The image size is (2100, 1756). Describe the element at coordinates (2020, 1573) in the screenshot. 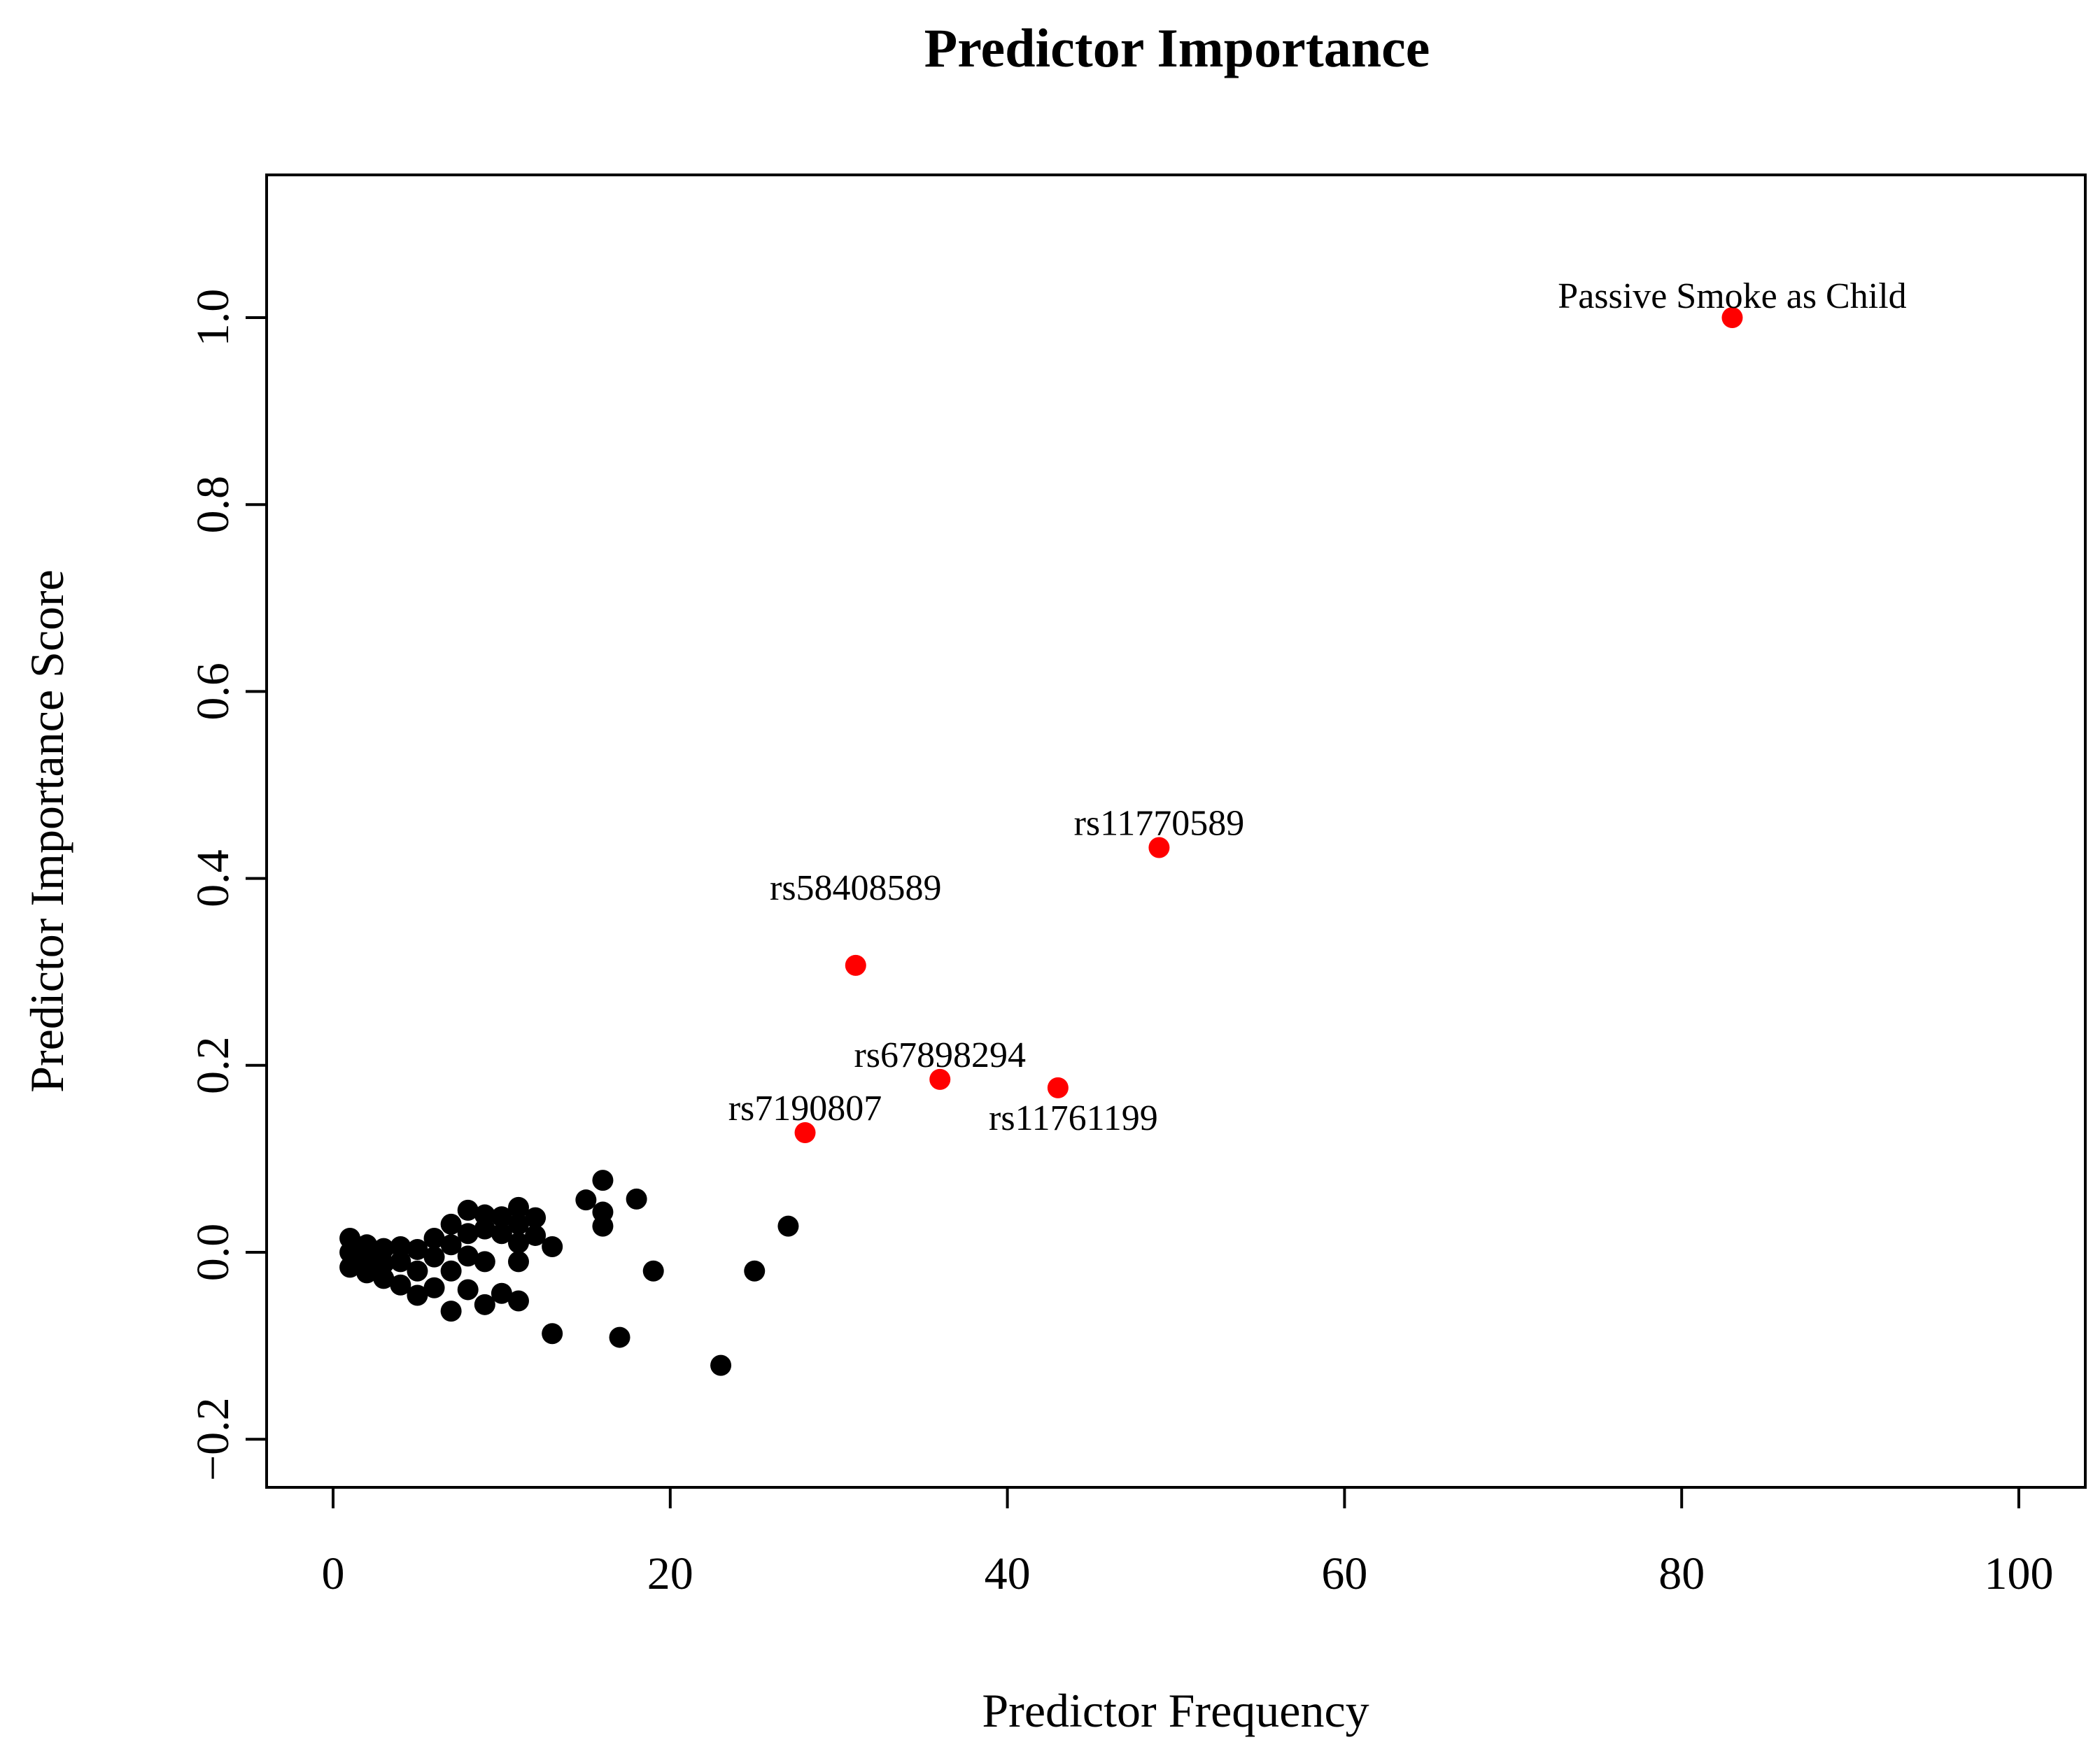

I see `x-tick-label: 100` at that location.